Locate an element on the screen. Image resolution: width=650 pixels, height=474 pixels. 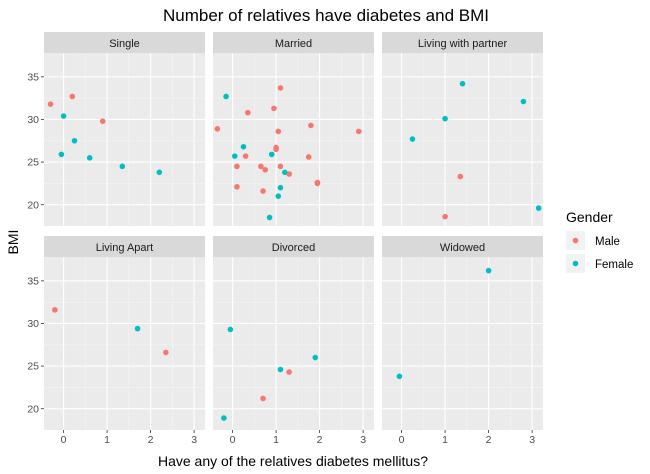
legend: Gender Male Female is located at coordinates (599, 241).